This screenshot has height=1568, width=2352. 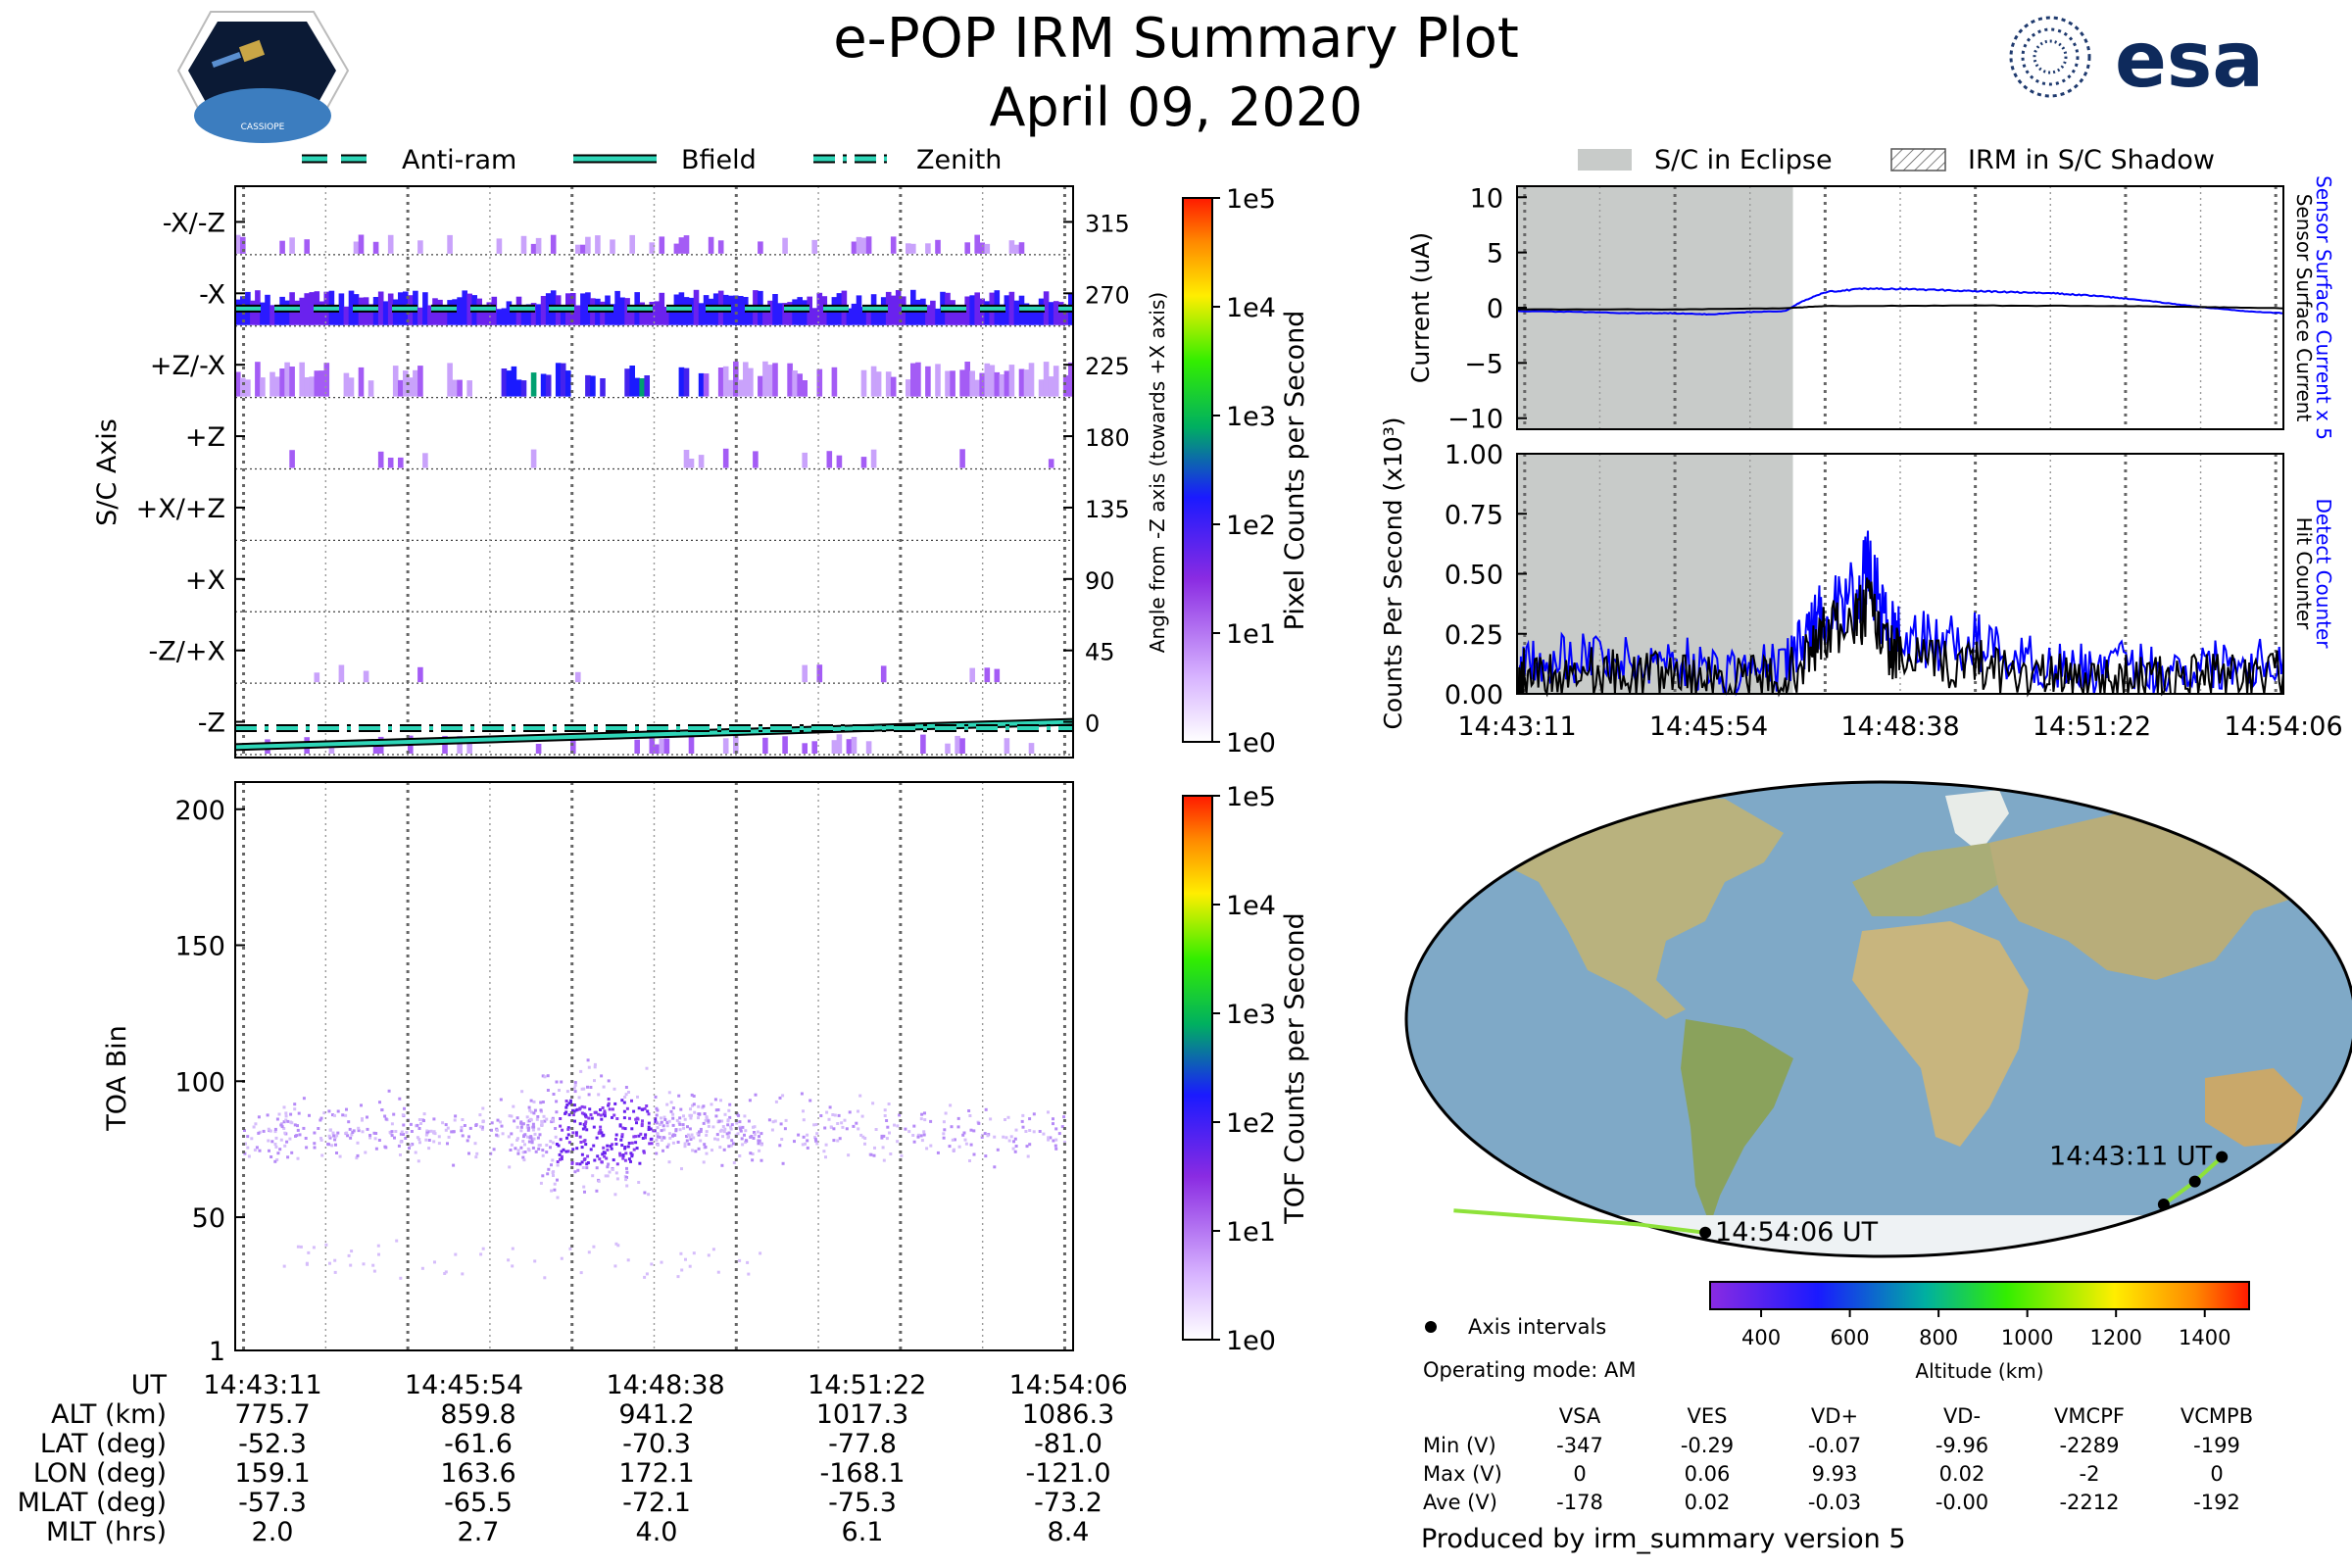 What do you see at coordinates (103, 1444) in the screenshot?
I see `ephemeris-row-label: LAT (deg)` at bounding box center [103, 1444].